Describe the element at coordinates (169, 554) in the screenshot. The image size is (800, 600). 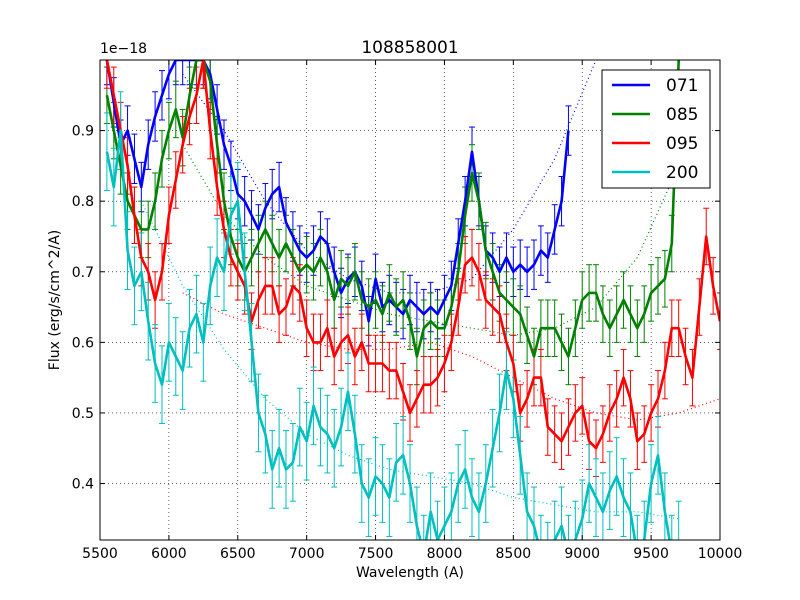
I see `x-tick-label: 6000` at that location.